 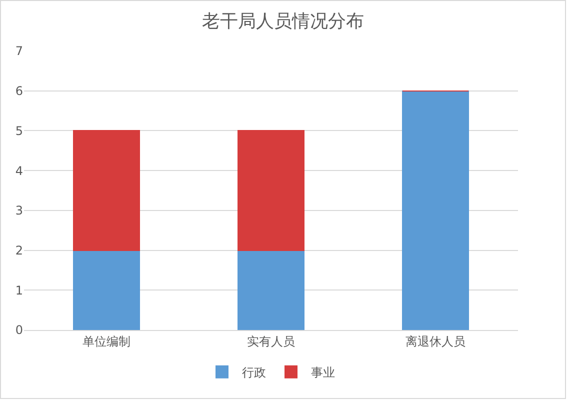 What do you see at coordinates (19, 290) in the screenshot?
I see `y-tick-label: 1` at bounding box center [19, 290].